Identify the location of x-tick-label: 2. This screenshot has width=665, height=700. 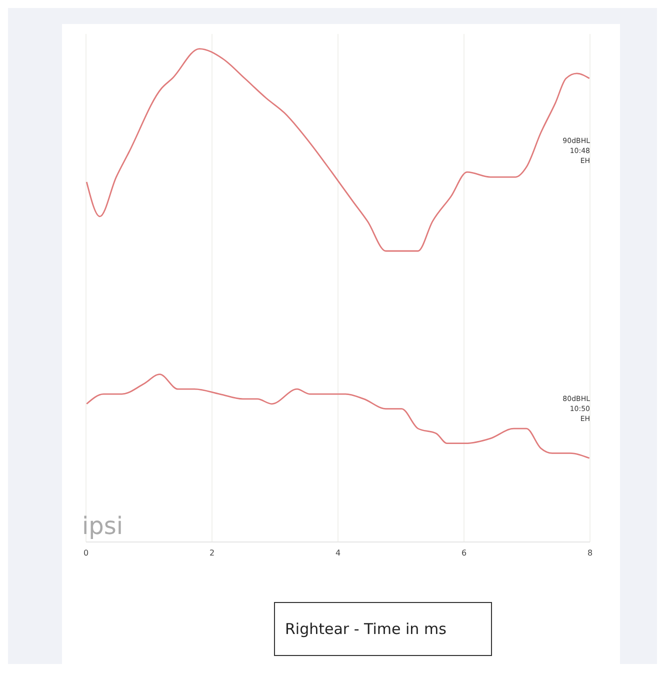
(212, 553).